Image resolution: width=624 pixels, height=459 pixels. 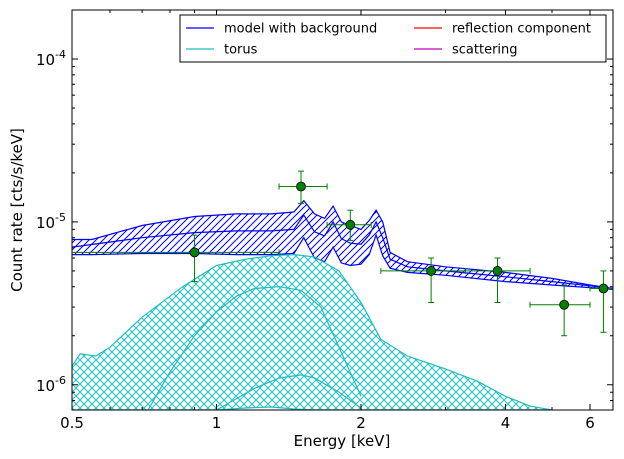 I want to click on y-axis-label: Count rate [cts/s/keV], so click(x=17, y=210).